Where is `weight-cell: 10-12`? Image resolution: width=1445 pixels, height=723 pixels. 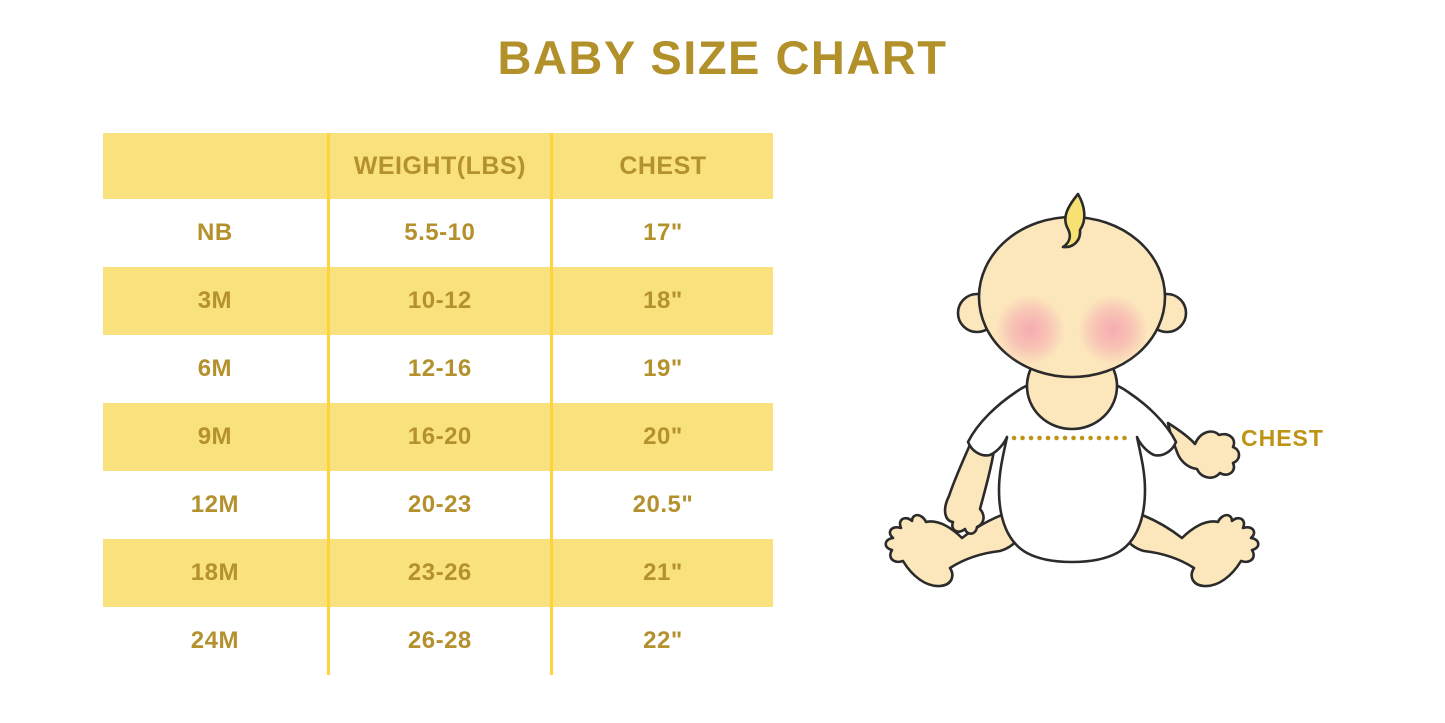
weight-cell: 10-12 is located at coordinates (438, 301).